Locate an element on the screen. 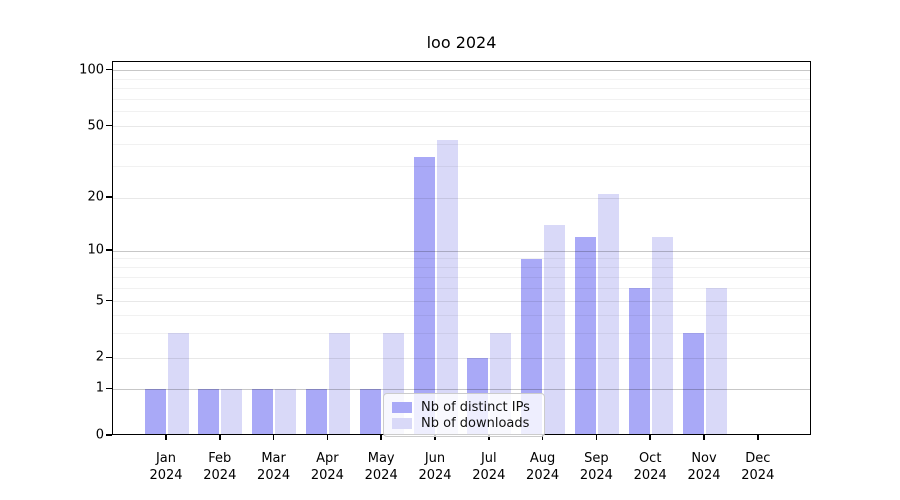 The height and width of the screenshot is (500, 900). x-axis-label-dec: Dec 2024 is located at coordinates (758, 467).